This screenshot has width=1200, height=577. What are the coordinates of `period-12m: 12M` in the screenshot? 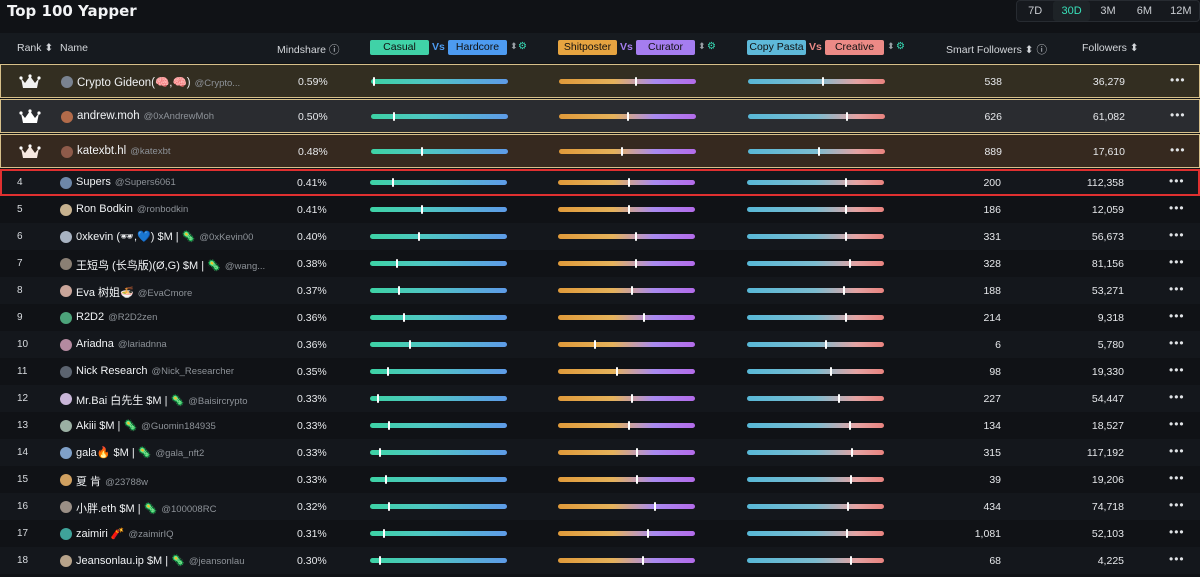 It's located at (1181, 11).